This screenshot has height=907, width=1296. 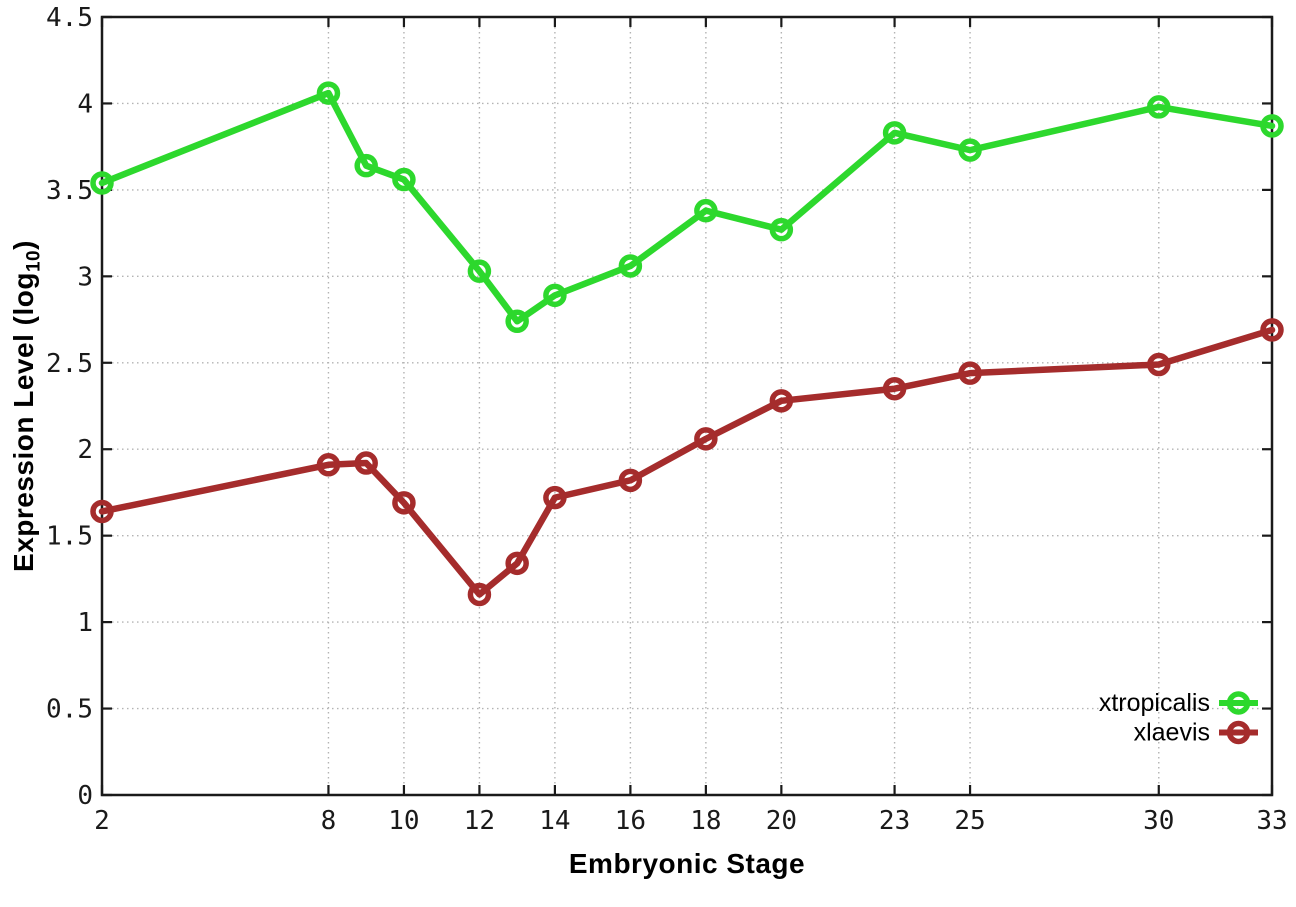 I want to click on y-tick-label: 2, so click(x=85, y=450).